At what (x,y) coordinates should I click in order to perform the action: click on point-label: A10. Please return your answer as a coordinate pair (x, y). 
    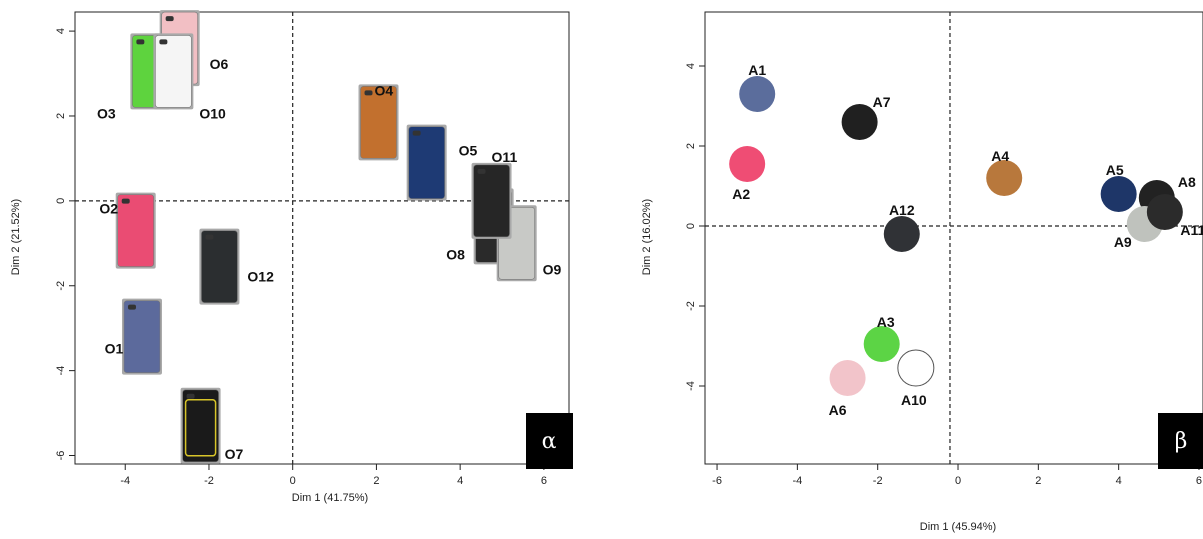
    Looking at the image, I should click on (914, 400).